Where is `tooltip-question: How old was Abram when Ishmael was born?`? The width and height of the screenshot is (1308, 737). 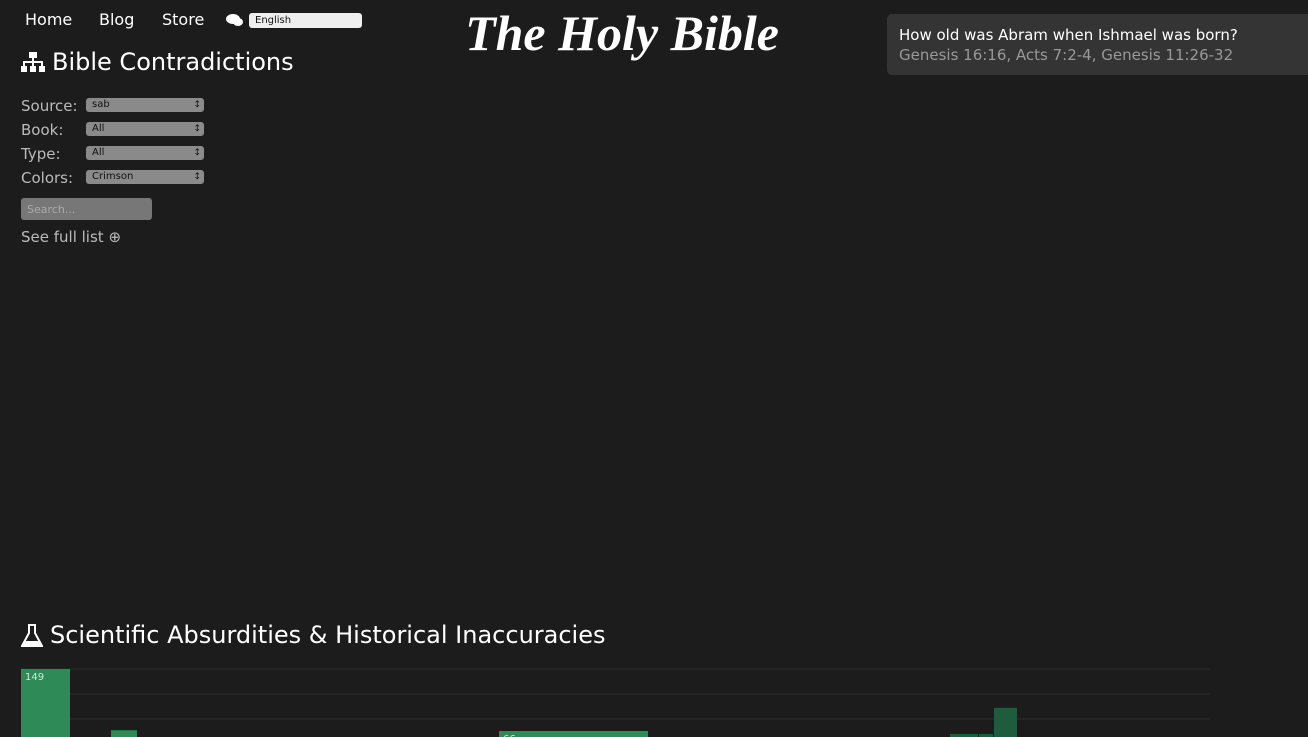 tooltip-question: How old was Abram when Ishmael was born? is located at coordinates (1068, 35).